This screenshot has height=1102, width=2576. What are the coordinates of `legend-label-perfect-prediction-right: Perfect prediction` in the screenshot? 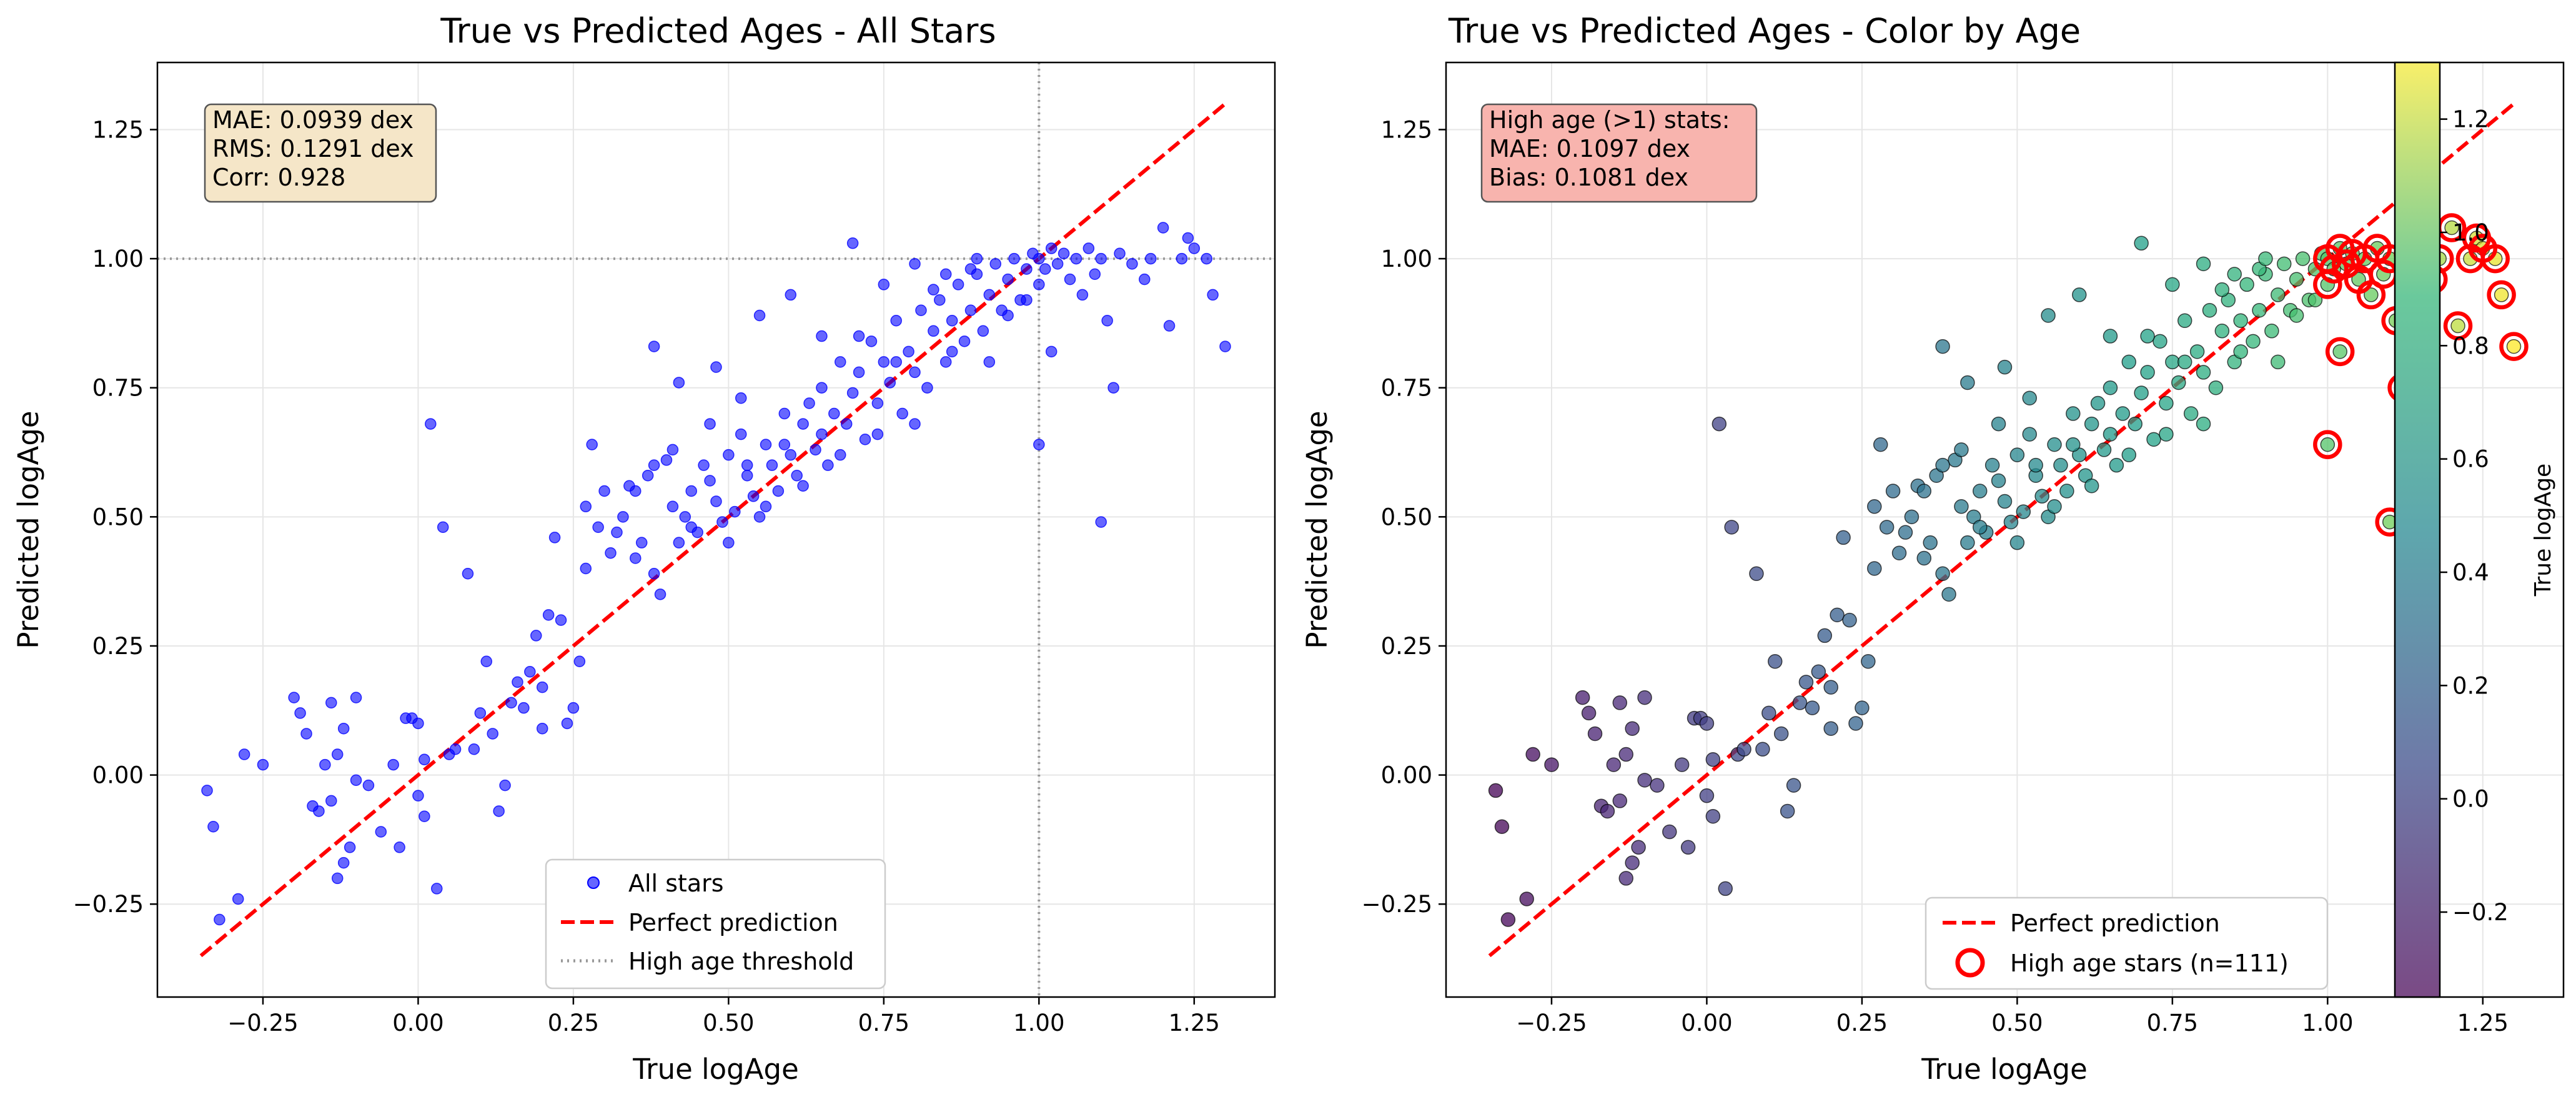 It's located at (2115, 923).